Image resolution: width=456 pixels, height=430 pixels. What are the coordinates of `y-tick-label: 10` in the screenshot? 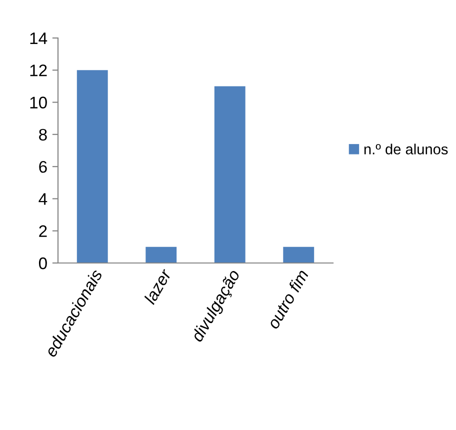 It's located at (38, 102).